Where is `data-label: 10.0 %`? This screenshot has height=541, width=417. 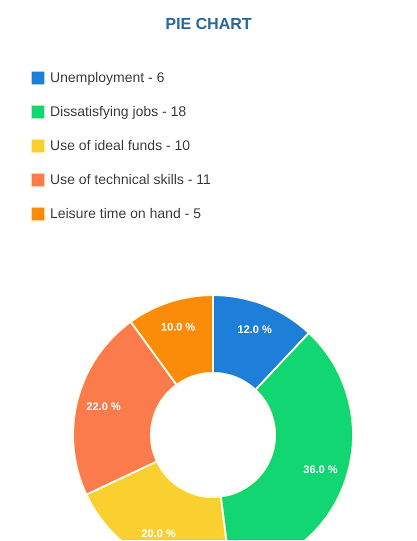
data-label: 10.0 % is located at coordinates (178, 328).